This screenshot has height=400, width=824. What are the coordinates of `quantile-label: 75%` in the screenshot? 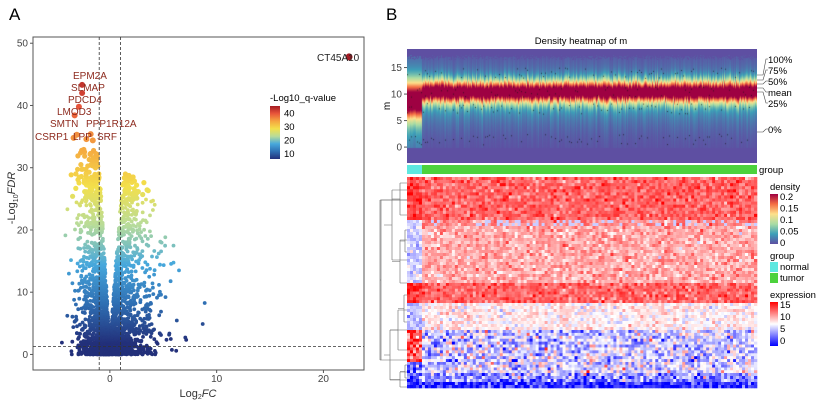 It's located at (778, 71).